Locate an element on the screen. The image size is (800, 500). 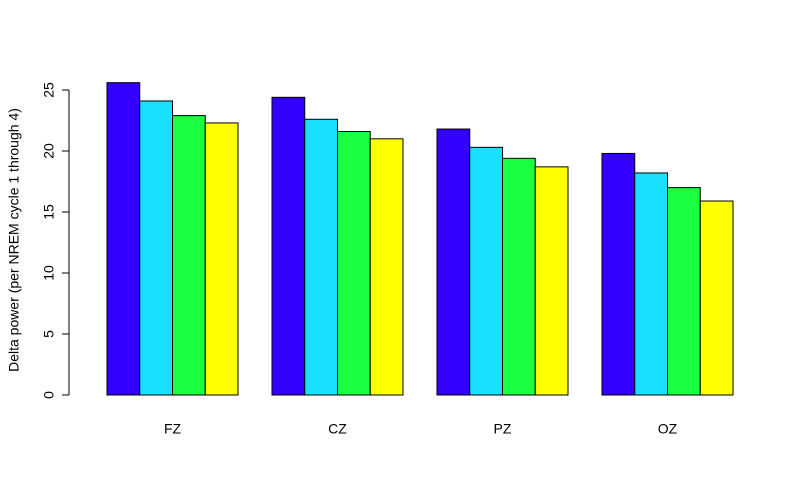
y-tick-label: 25 is located at coordinates (49, 90).